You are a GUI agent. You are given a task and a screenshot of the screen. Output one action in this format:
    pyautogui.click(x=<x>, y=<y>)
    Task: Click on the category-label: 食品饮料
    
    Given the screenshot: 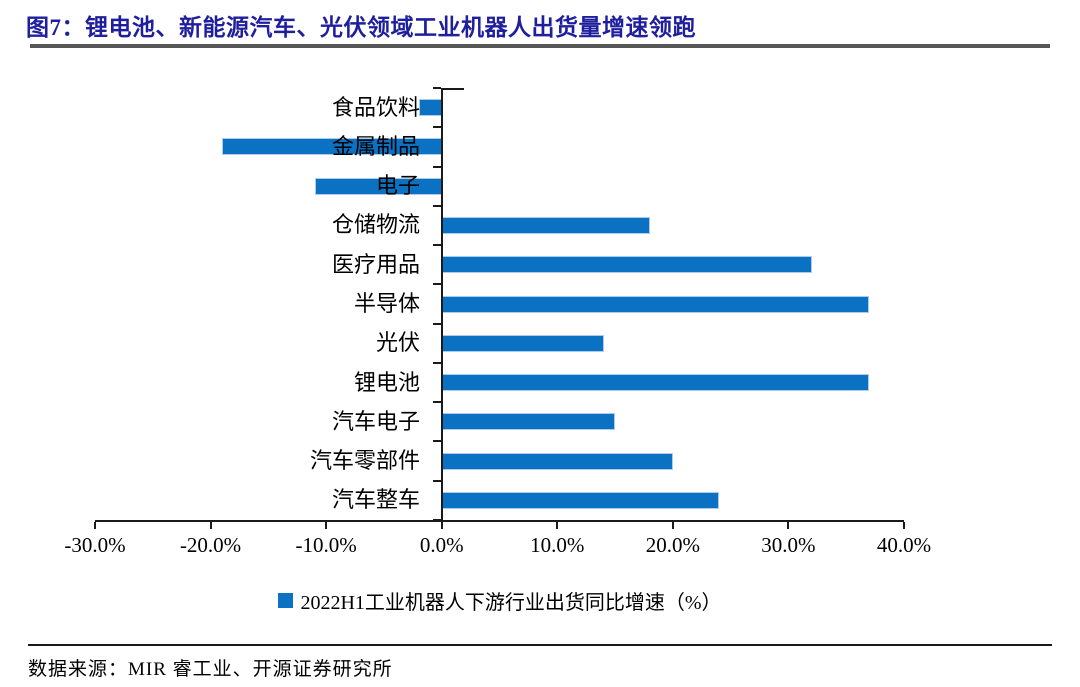 What is the action you would take?
    pyautogui.click(x=375, y=107)
    